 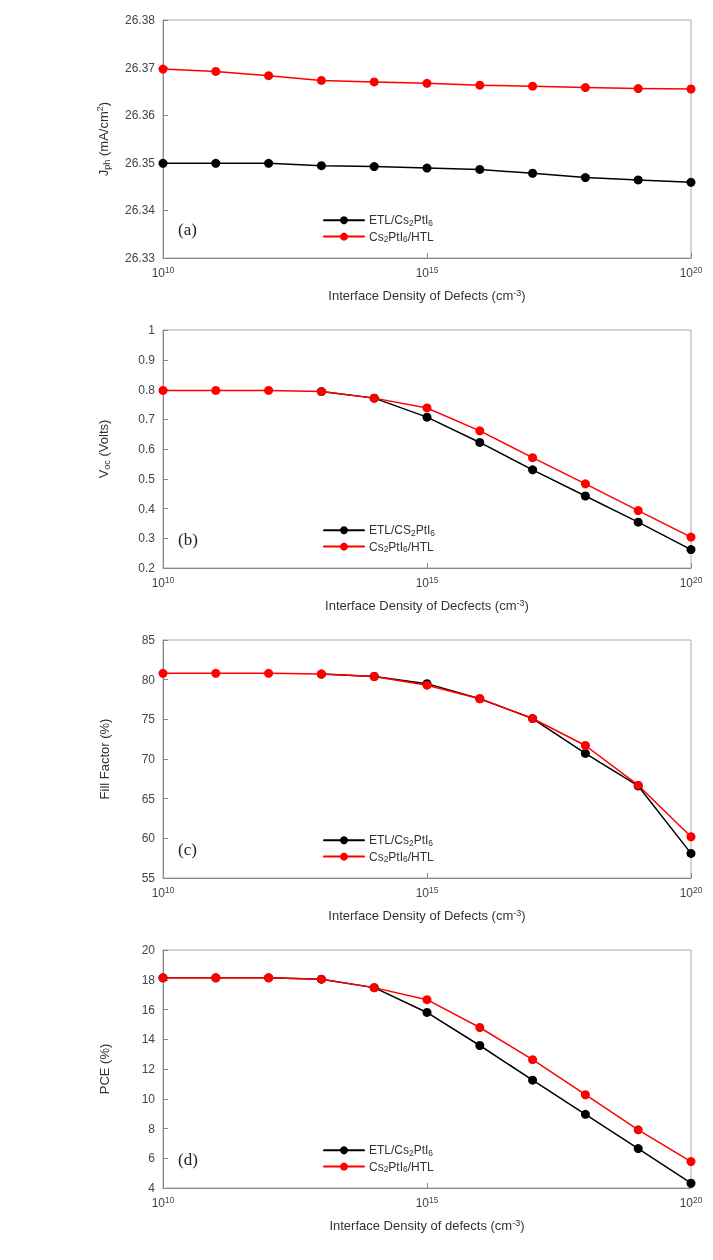 I want to click on y-tick-label: 26.33, so click(x=140, y=258).